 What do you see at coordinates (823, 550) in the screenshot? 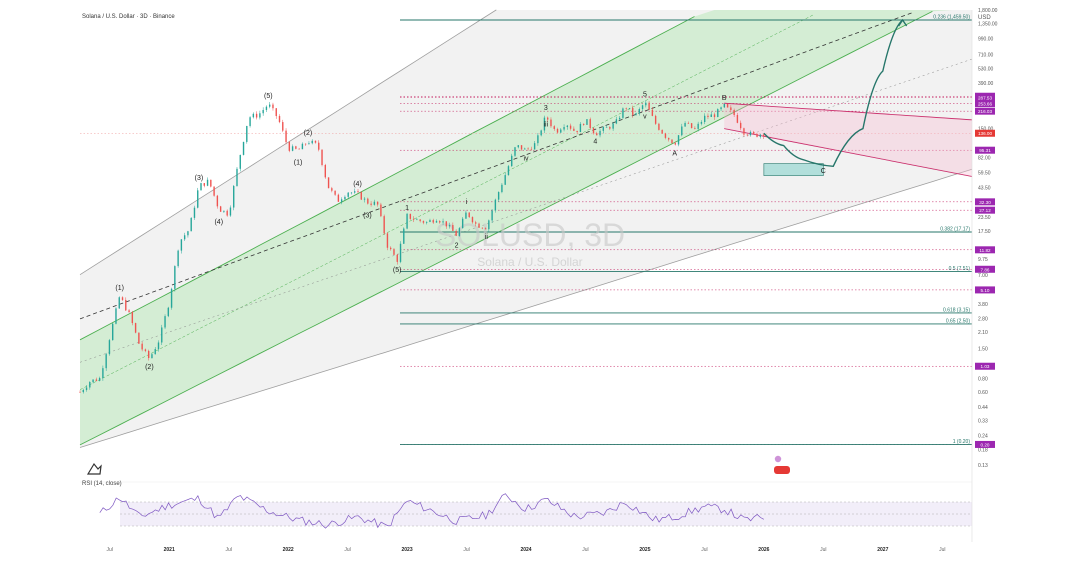
I see `time-tick: Jul` at bounding box center [823, 550].